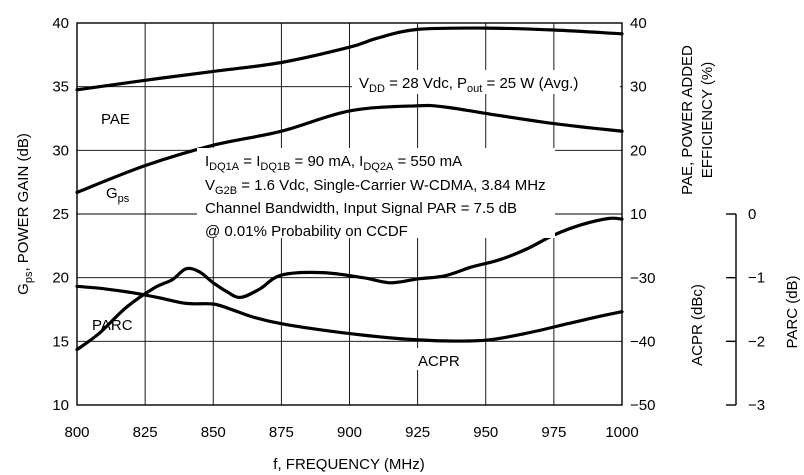  Describe the element at coordinates (642, 278) in the screenshot. I see `y-right-acpr-tick--30: −30` at that location.